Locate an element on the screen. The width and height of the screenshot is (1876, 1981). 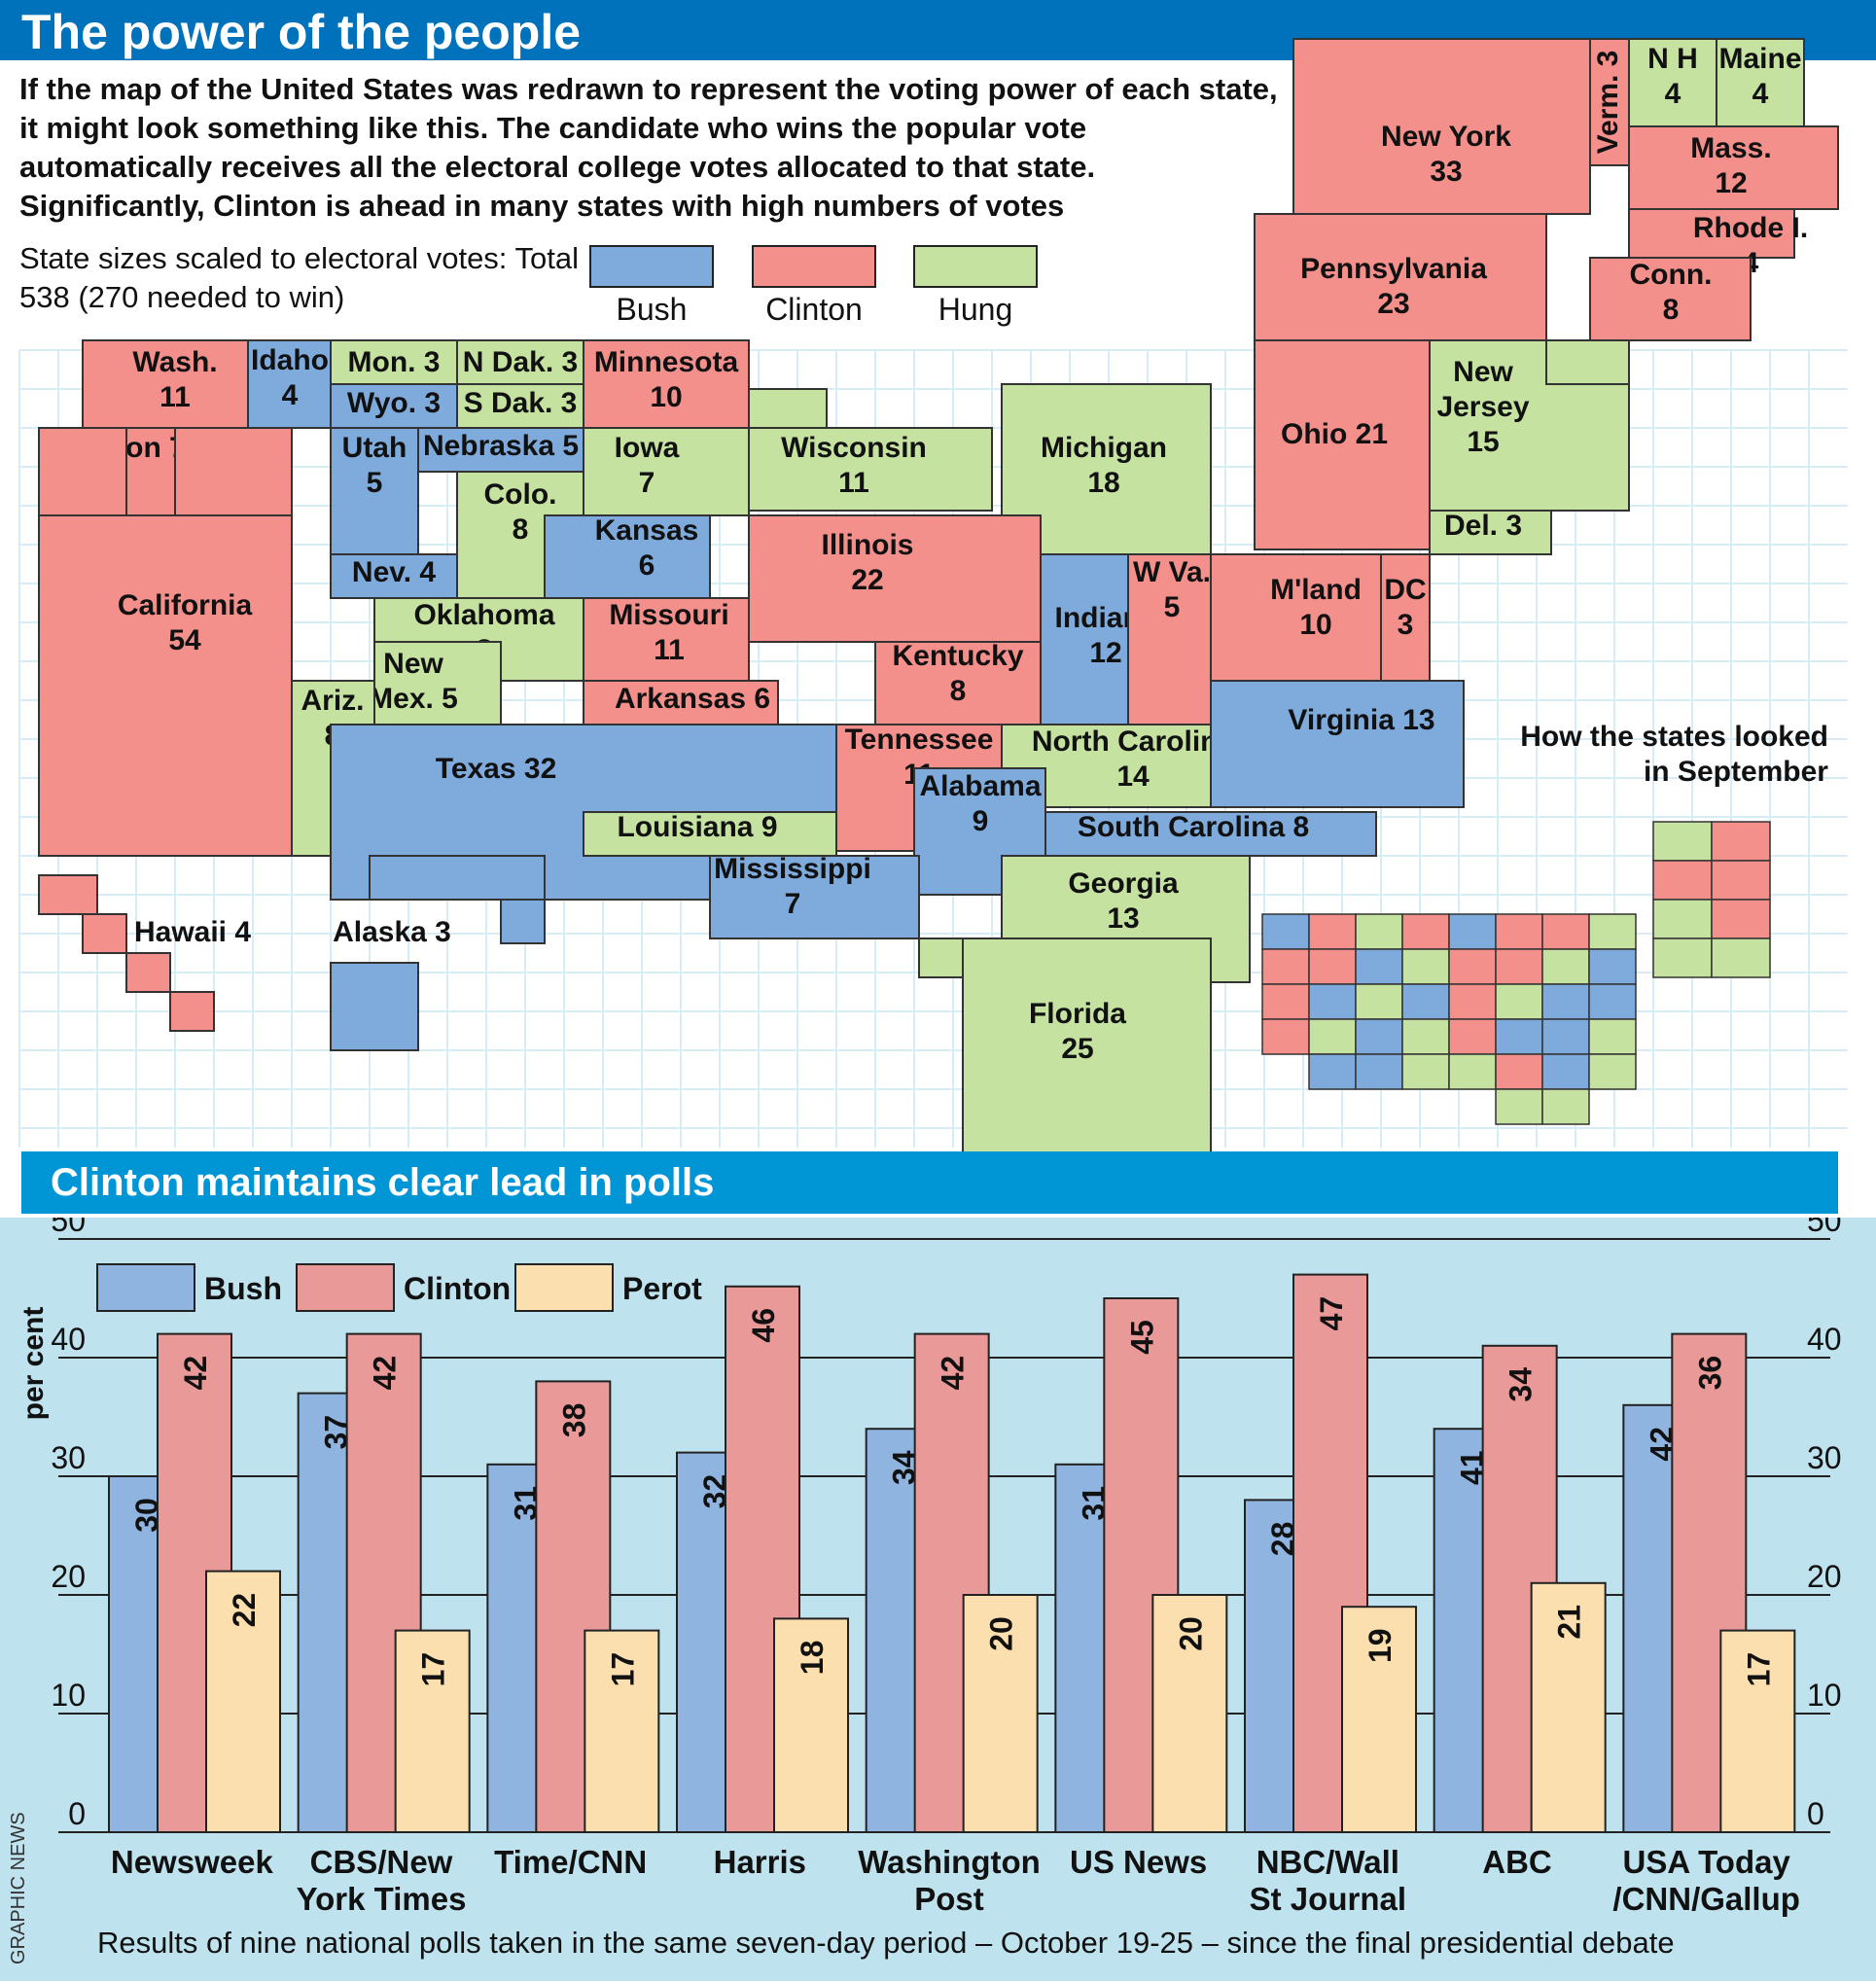
state-conn: Conn. 8 is located at coordinates (1670, 299).